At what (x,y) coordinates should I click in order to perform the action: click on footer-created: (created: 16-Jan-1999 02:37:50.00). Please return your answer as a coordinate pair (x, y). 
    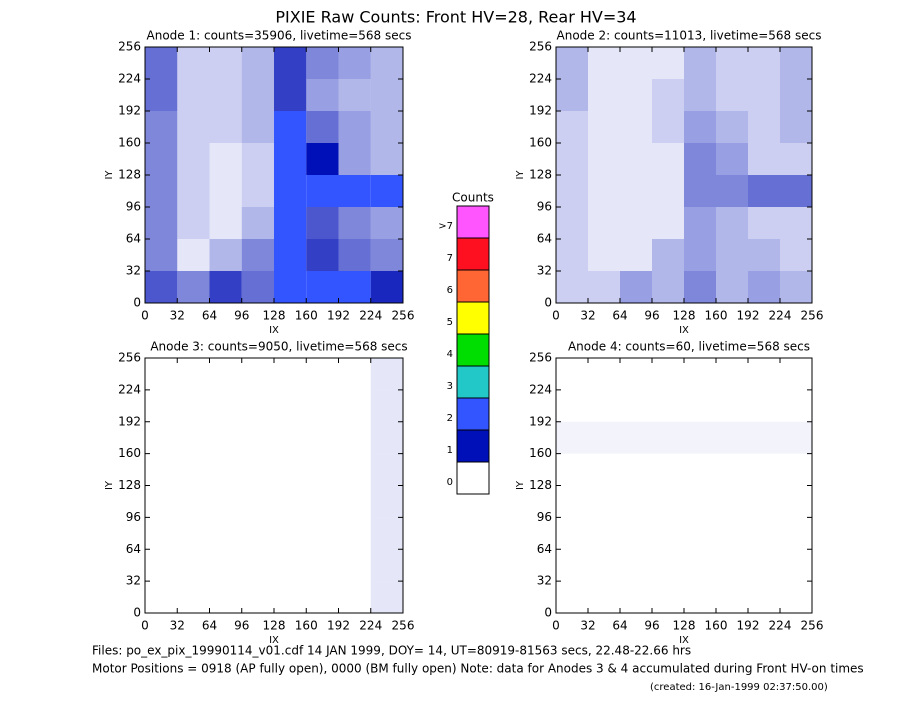
    Looking at the image, I should click on (739, 687).